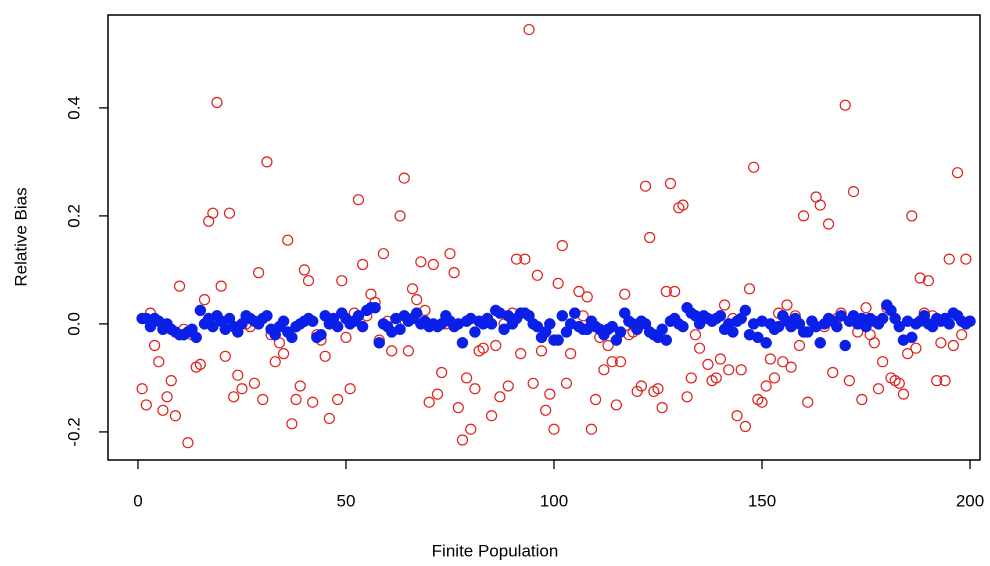  Describe the element at coordinates (73, 216) in the screenshot. I see `y-tick-label: 0.2` at that location.